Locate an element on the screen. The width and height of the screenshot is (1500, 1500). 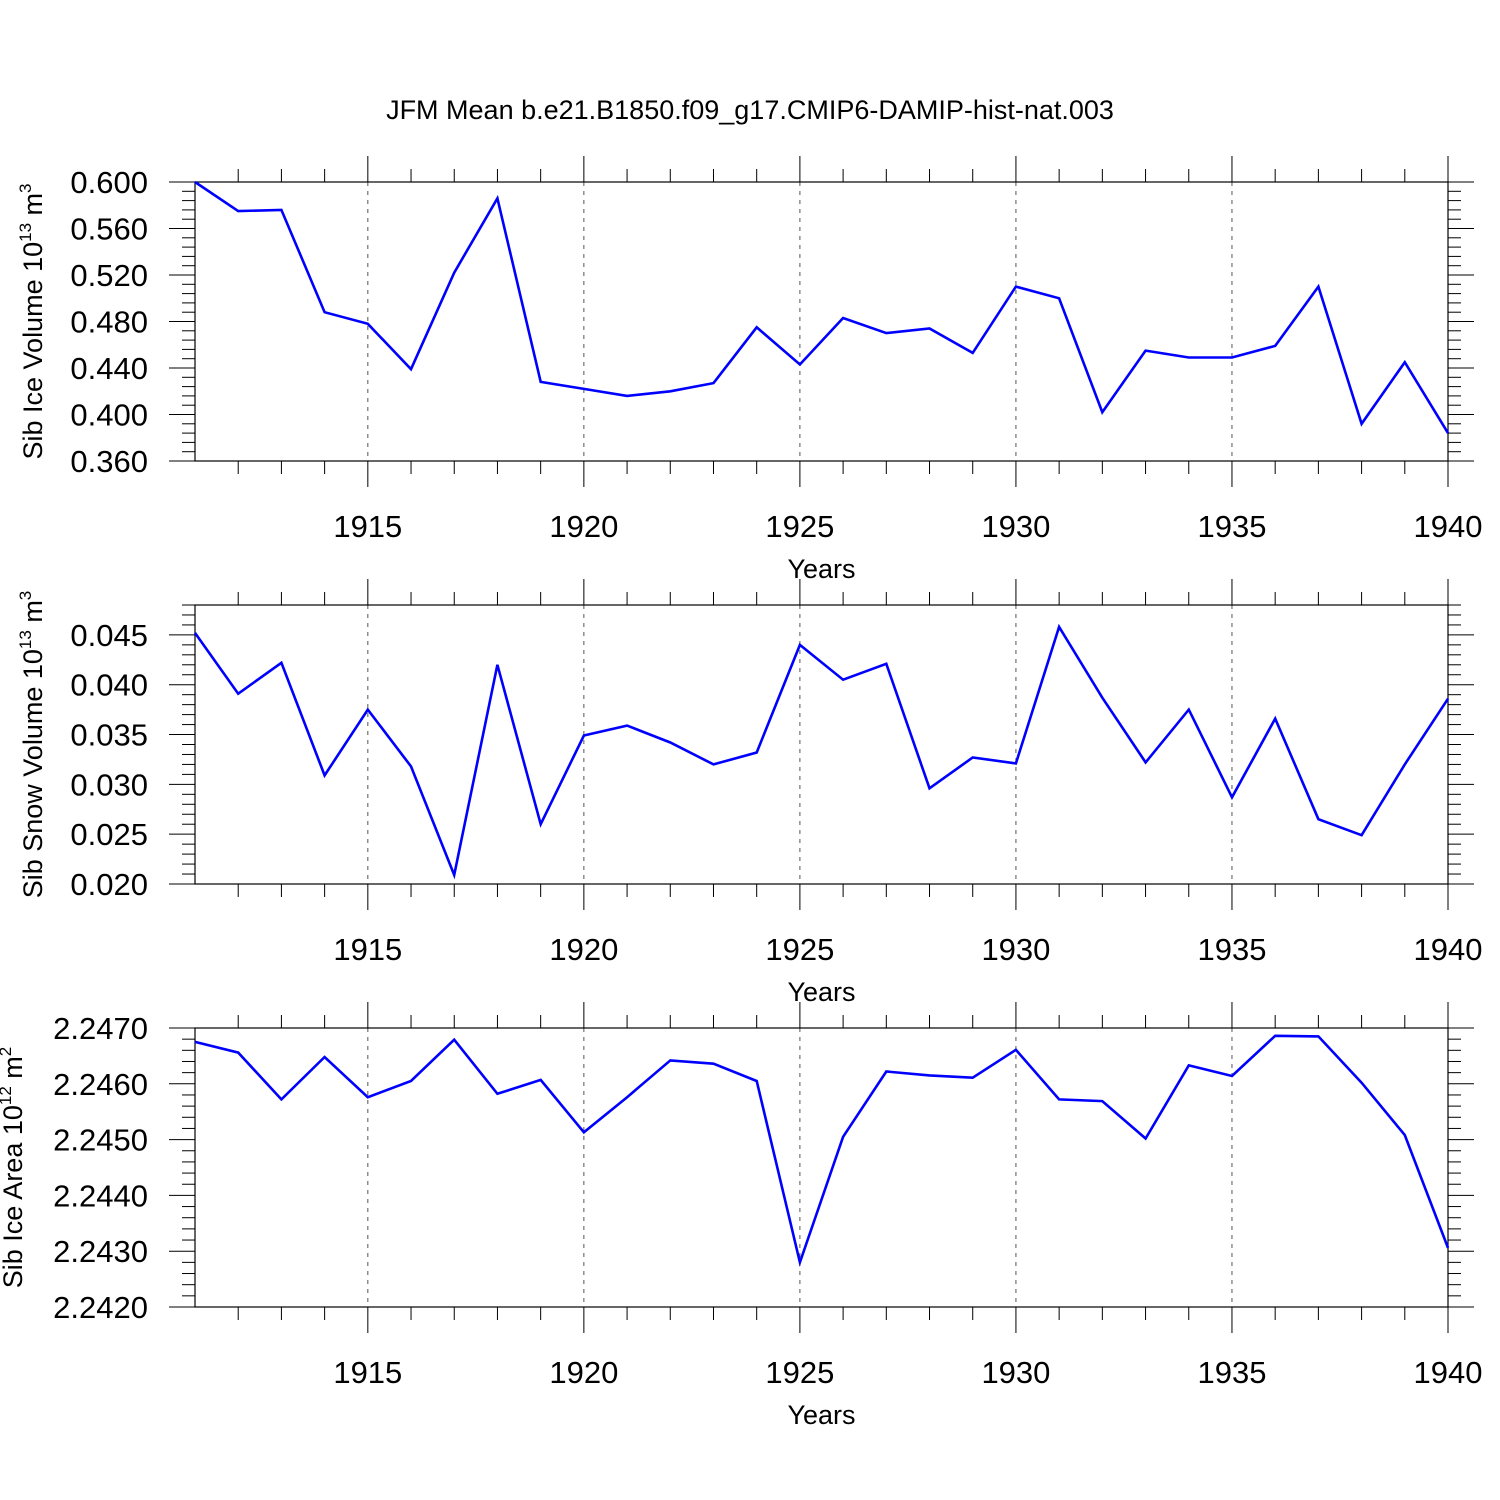
y-tick-label: 0.040 is located at coordinates (109, 685).